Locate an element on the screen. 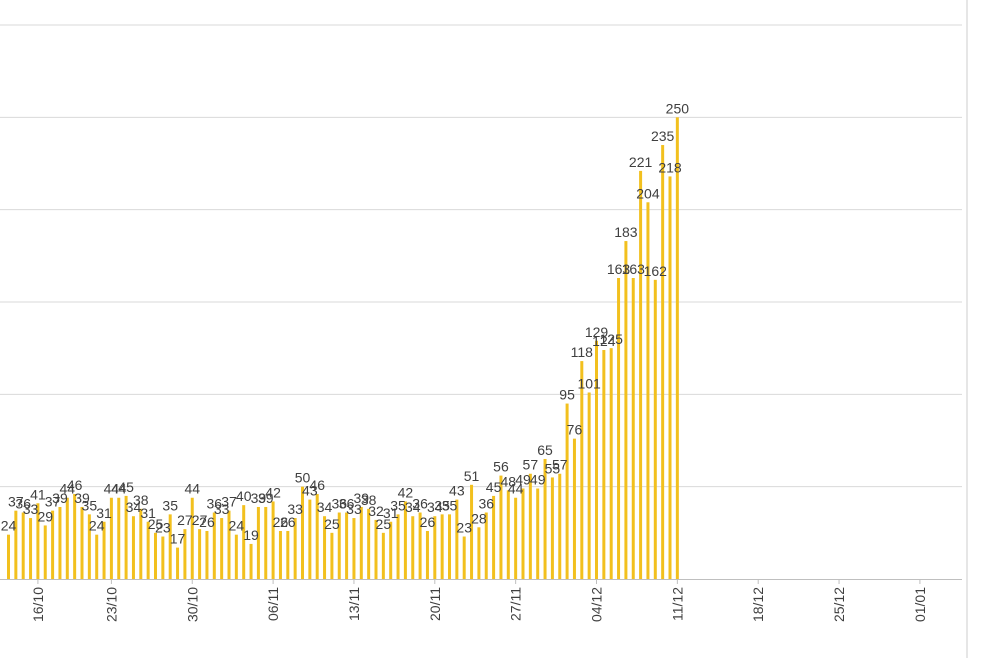  x-tick-label: 01/01 is located at coordinates (920, 604).